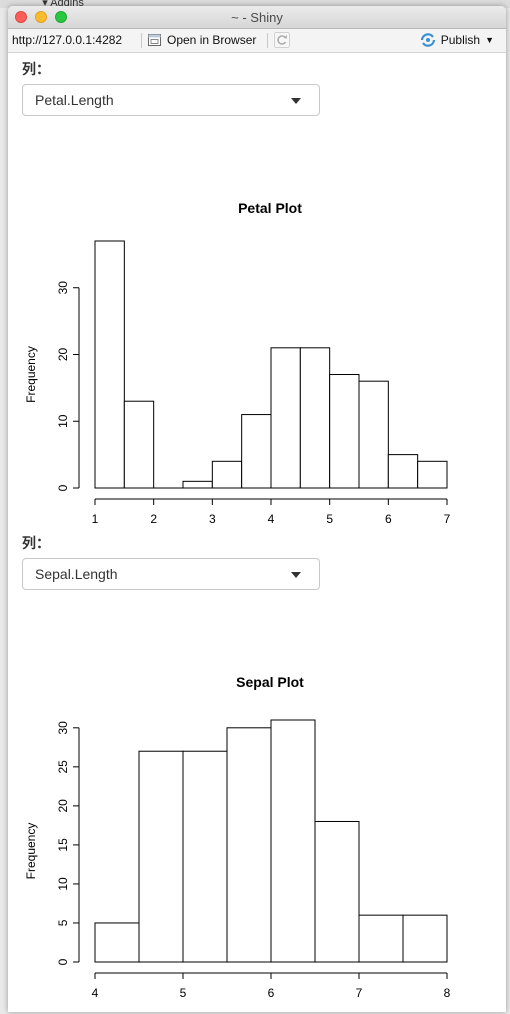 The height and width of the screenshot is (1014, 510). I want to click on background-addins-menu: ▾ Addins, so click(57, 4).